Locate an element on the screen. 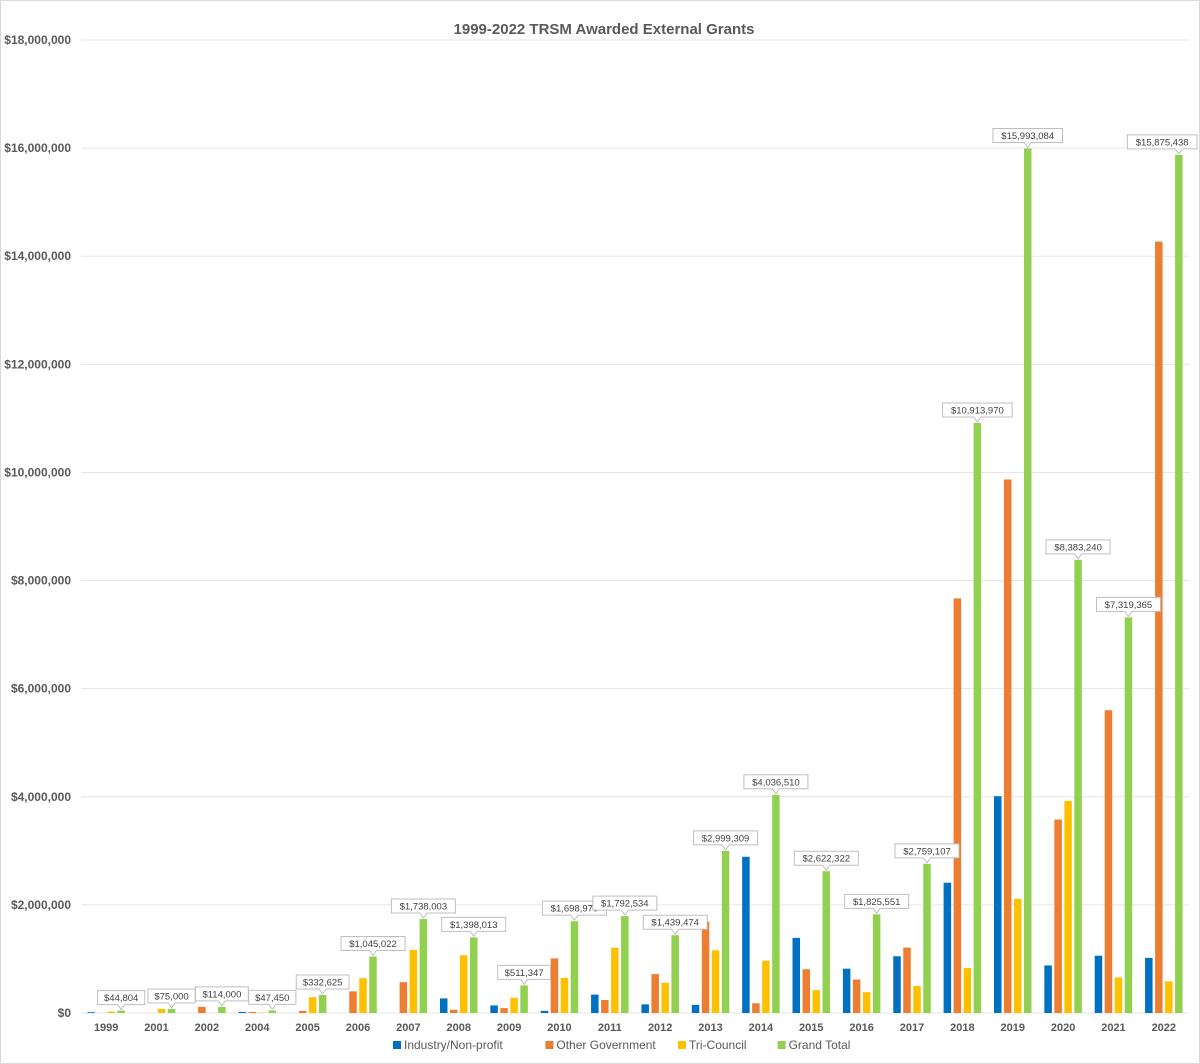 The height and width of the screenshot is (1064, 1200). x-tick-label: 2013 is located at coordinates (710, 1028).